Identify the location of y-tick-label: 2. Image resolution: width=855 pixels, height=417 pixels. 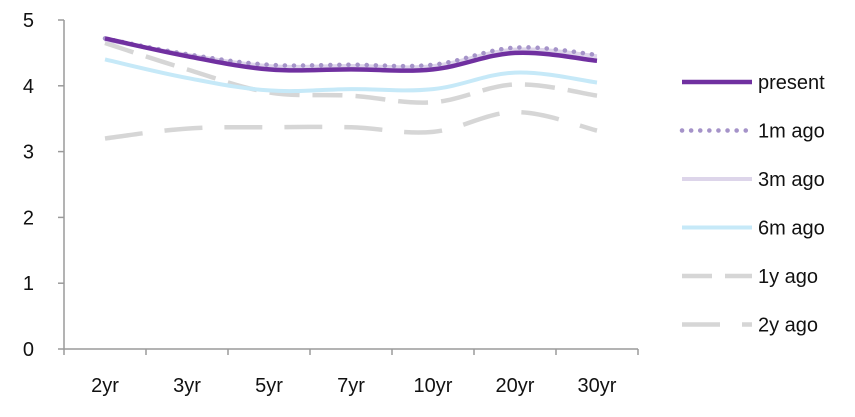
(28, 218).